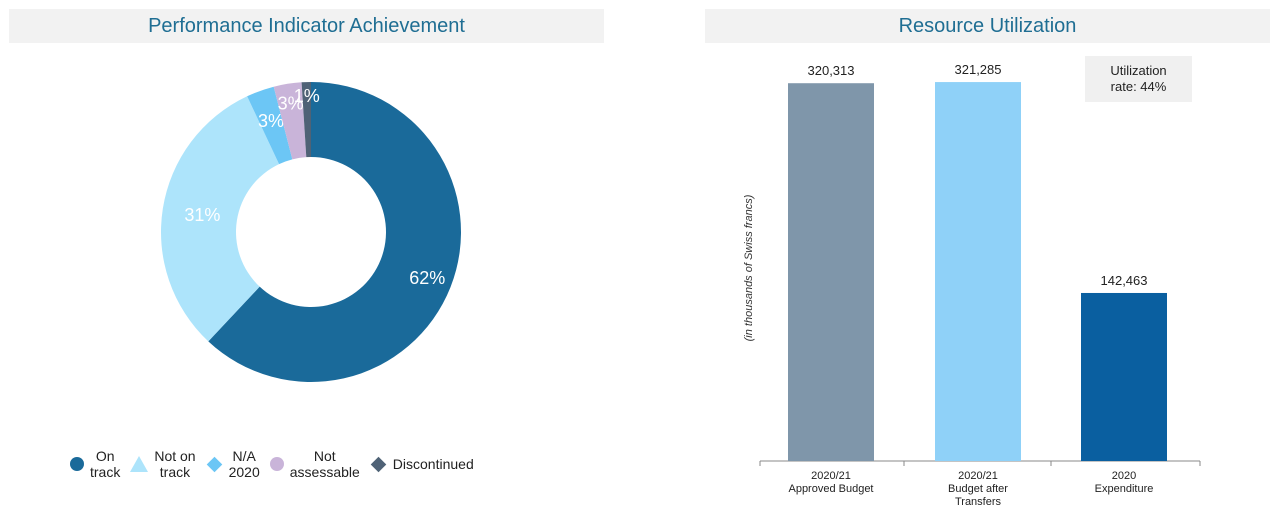 The height and width of the screenshot is (511, 1279). Describe the element at coordinates (978, 489) in the screenshot. I see `x-tick-label-1: Budget after` at that location.